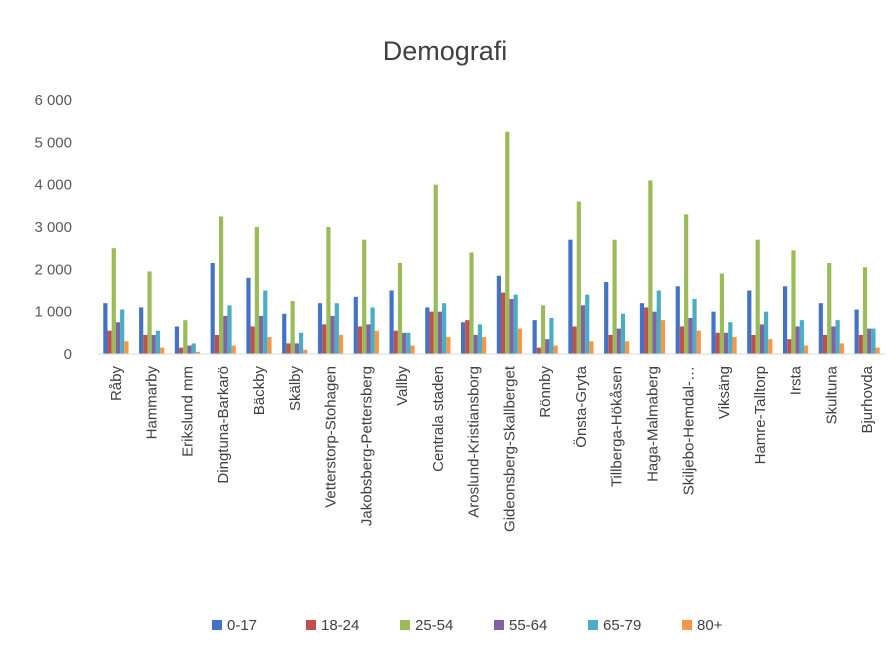 This screenshot has width=891, height=655. I want to click on y-tick-label: 0, so click(68, 354).